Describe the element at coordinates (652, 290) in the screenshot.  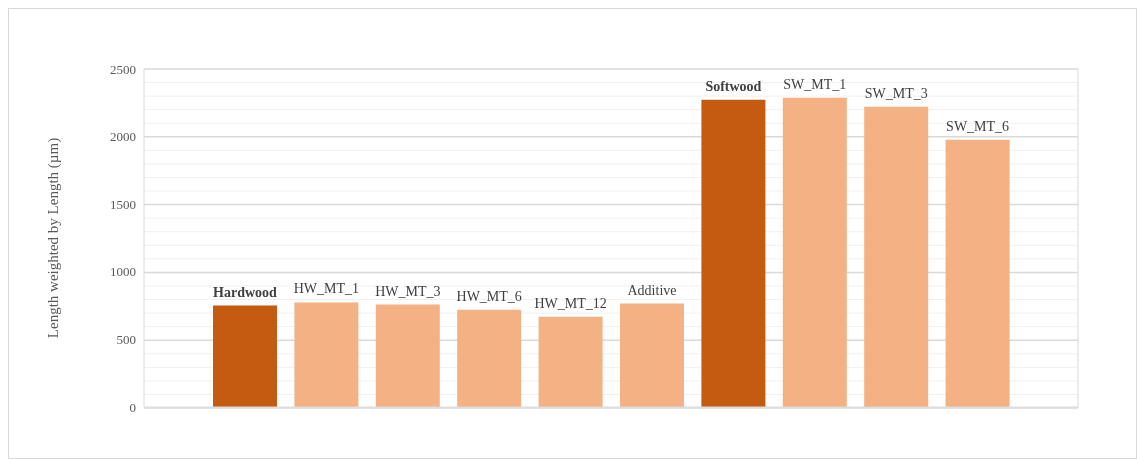
I see `x-tick-label: Additive` at that location.